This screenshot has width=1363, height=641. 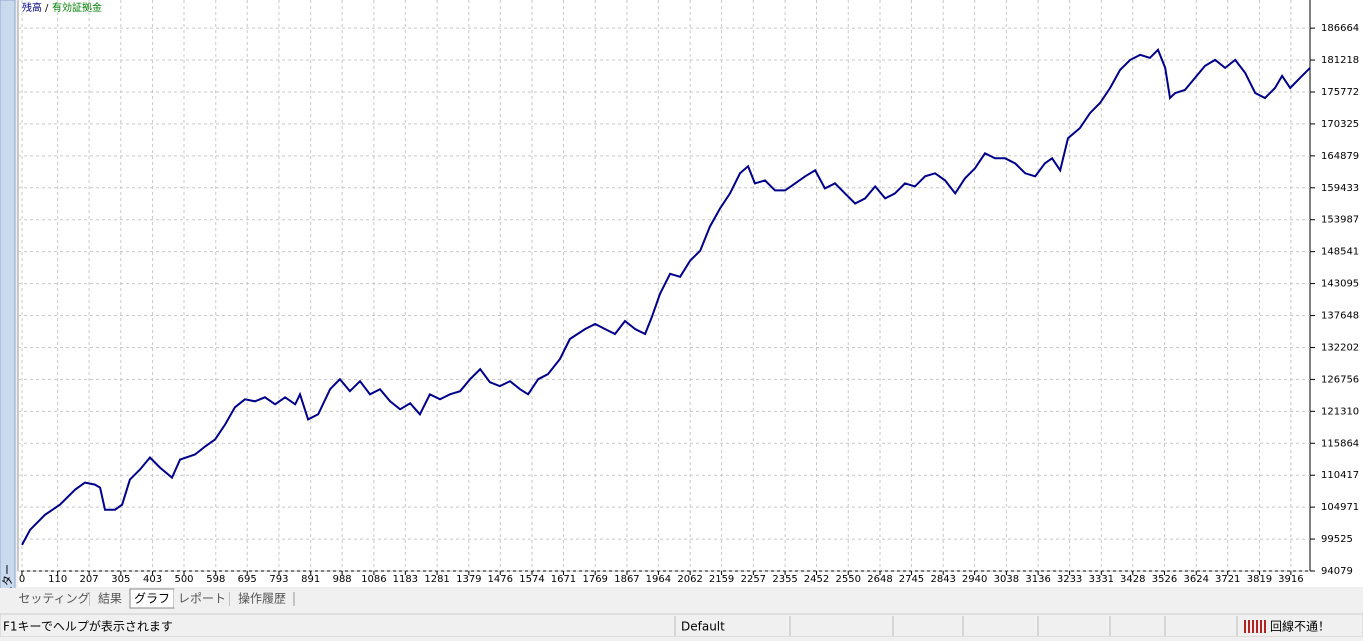 What do you see at coordinates (152, 599) in the screenshot?
I see `tab-label: グラフ` at bounding box center [152, 599].